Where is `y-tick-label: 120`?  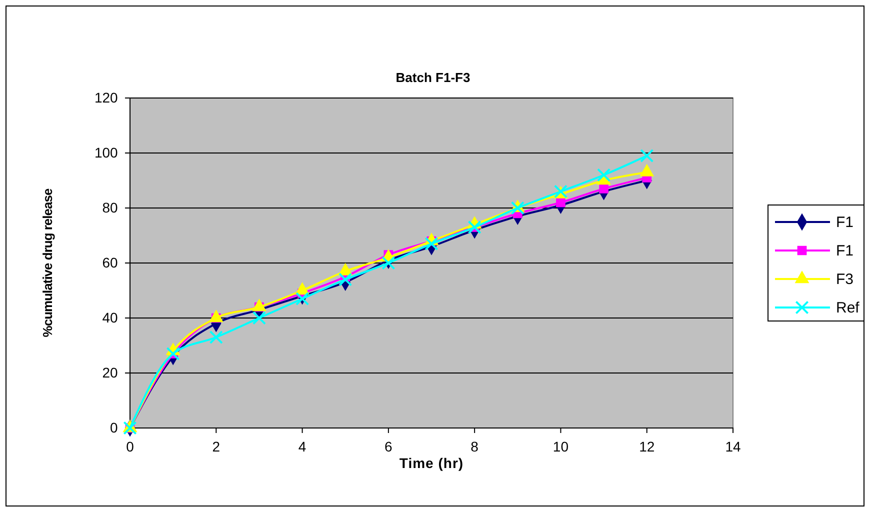 y-tick-label: 120 is located at coordinates (106, 97).